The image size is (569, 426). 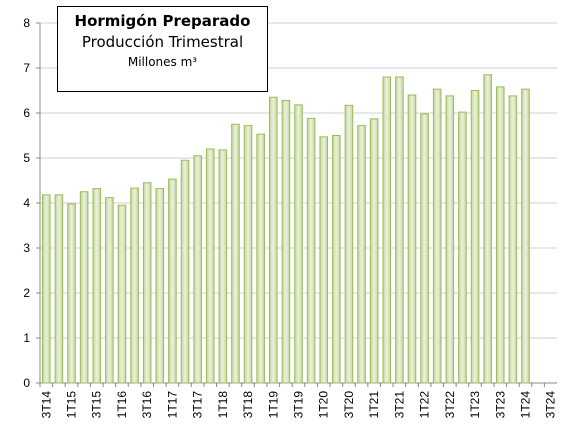 I want to click on x-tick-label: 3T23, so click(x=500, y=405).